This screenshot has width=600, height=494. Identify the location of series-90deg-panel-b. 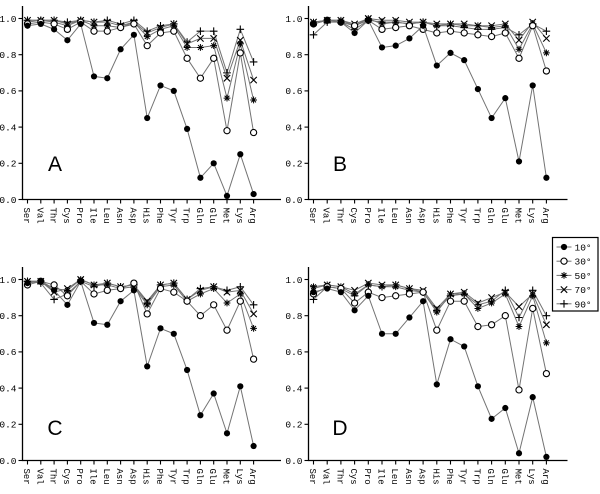
(430, 27).